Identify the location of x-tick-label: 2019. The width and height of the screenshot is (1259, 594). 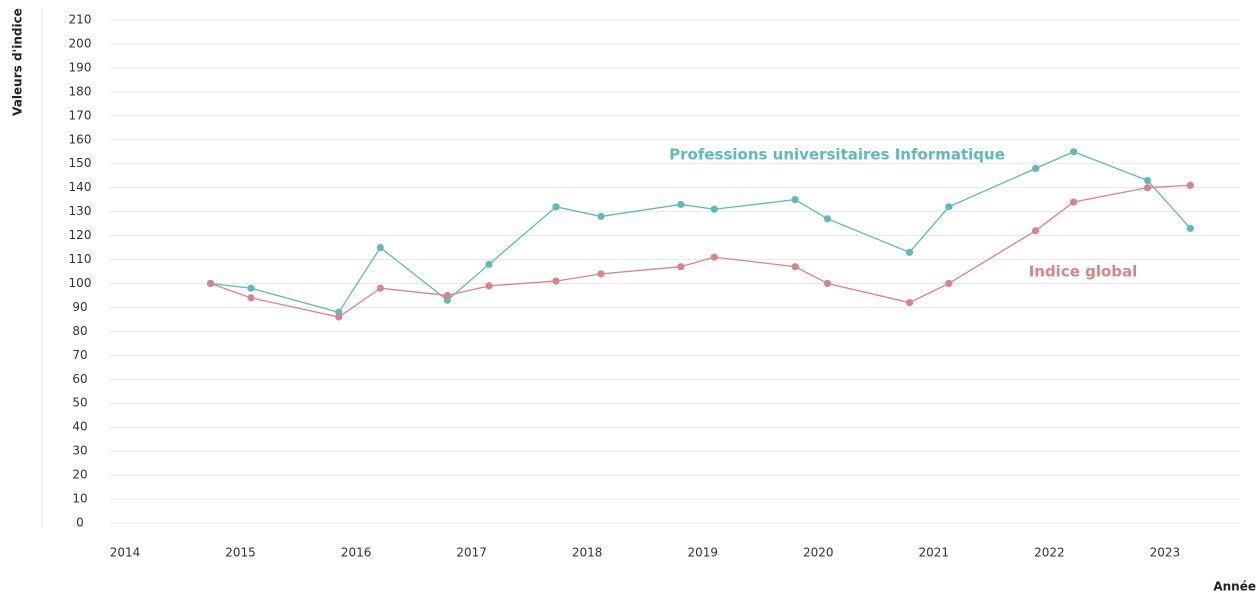
(702, 553).